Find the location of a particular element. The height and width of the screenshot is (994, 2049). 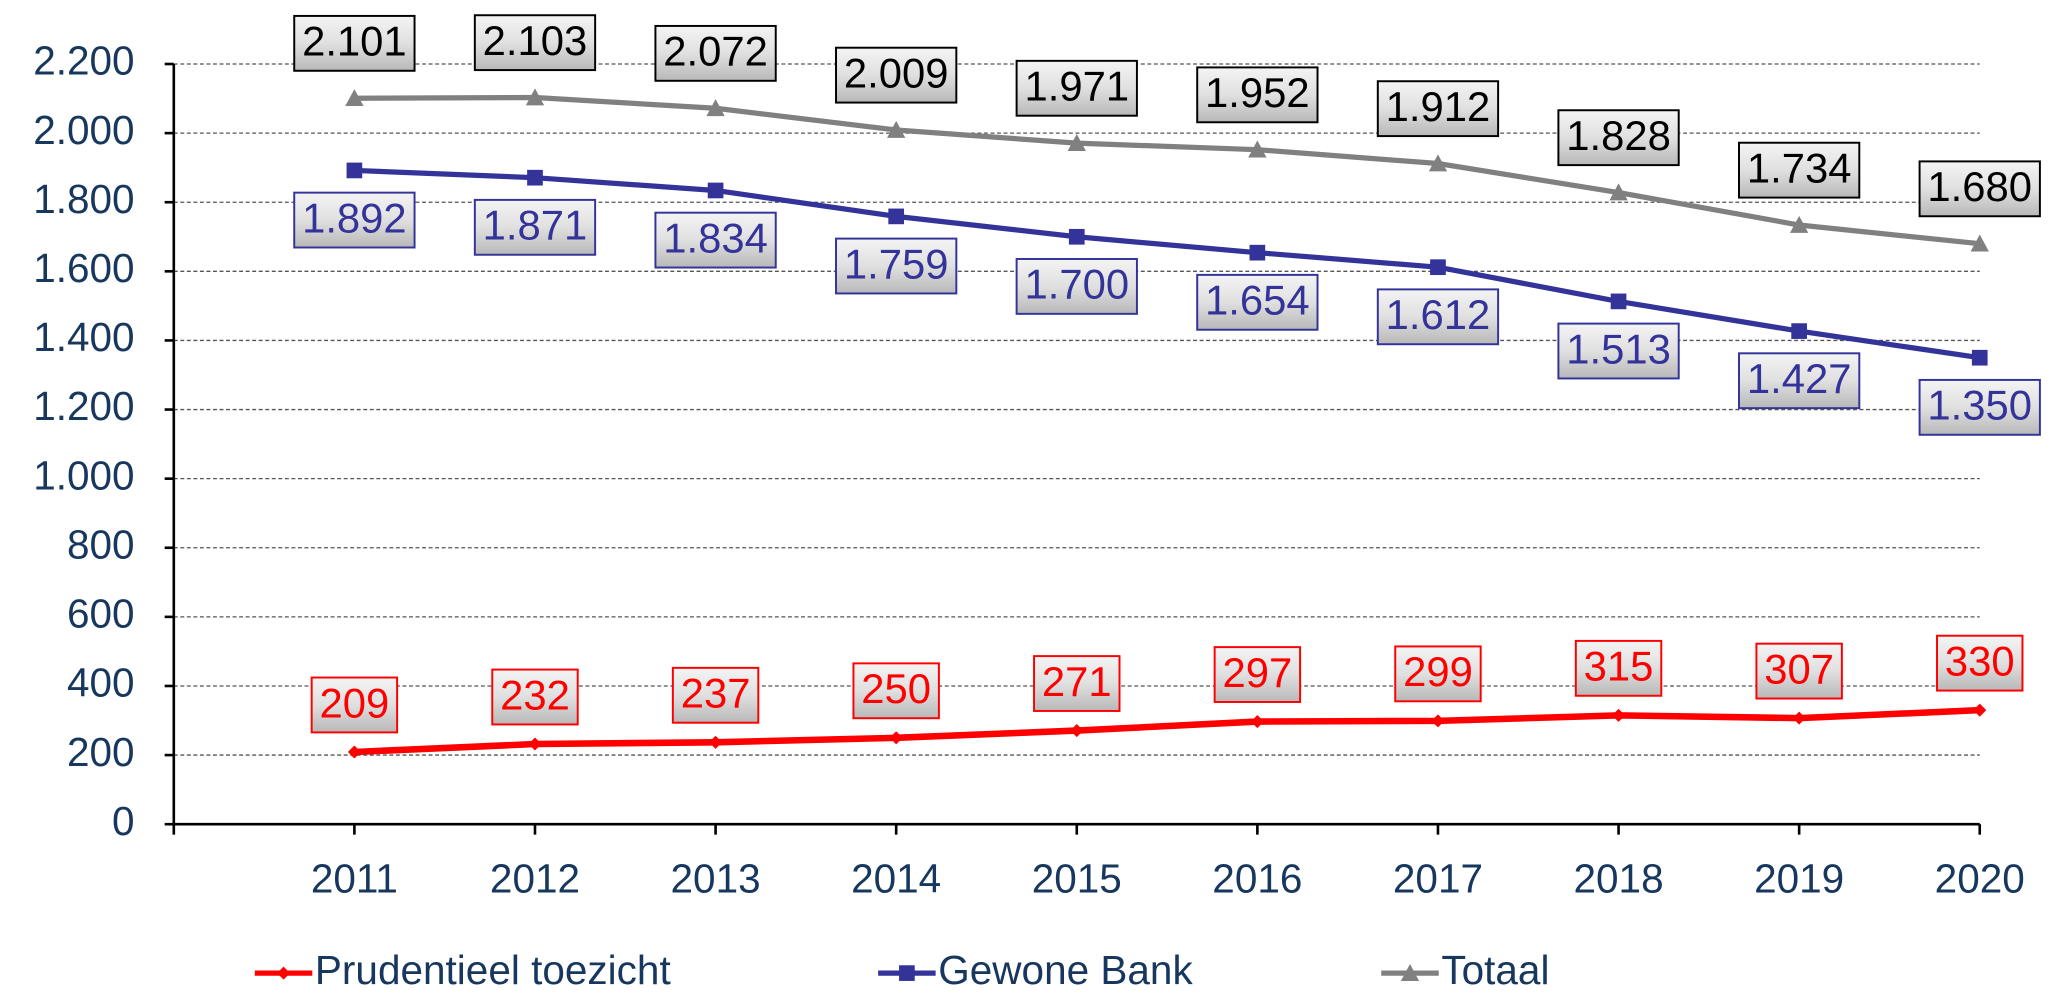

data-label-group: 1.700 is located at coordinates (1076, 286).